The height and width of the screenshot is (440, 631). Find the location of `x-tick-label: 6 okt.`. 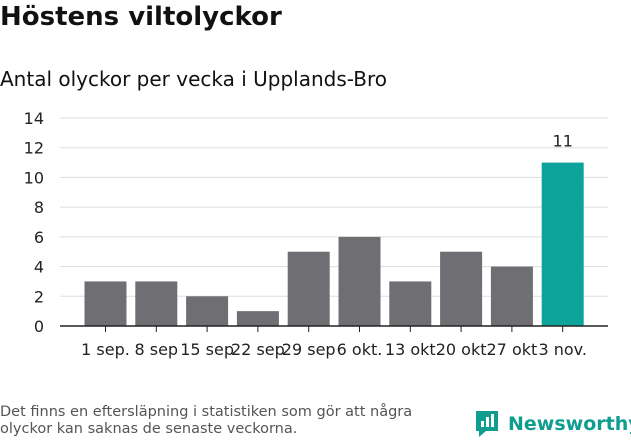

x-tick-label: 6 okt. is located at coordinates (360, 349).